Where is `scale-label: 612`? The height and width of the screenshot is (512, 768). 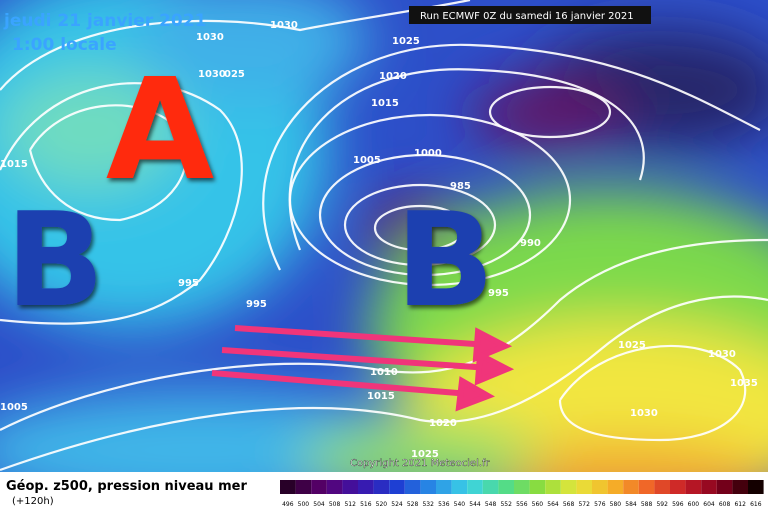 scale-label: 612 is located at coordinates (740, 504).